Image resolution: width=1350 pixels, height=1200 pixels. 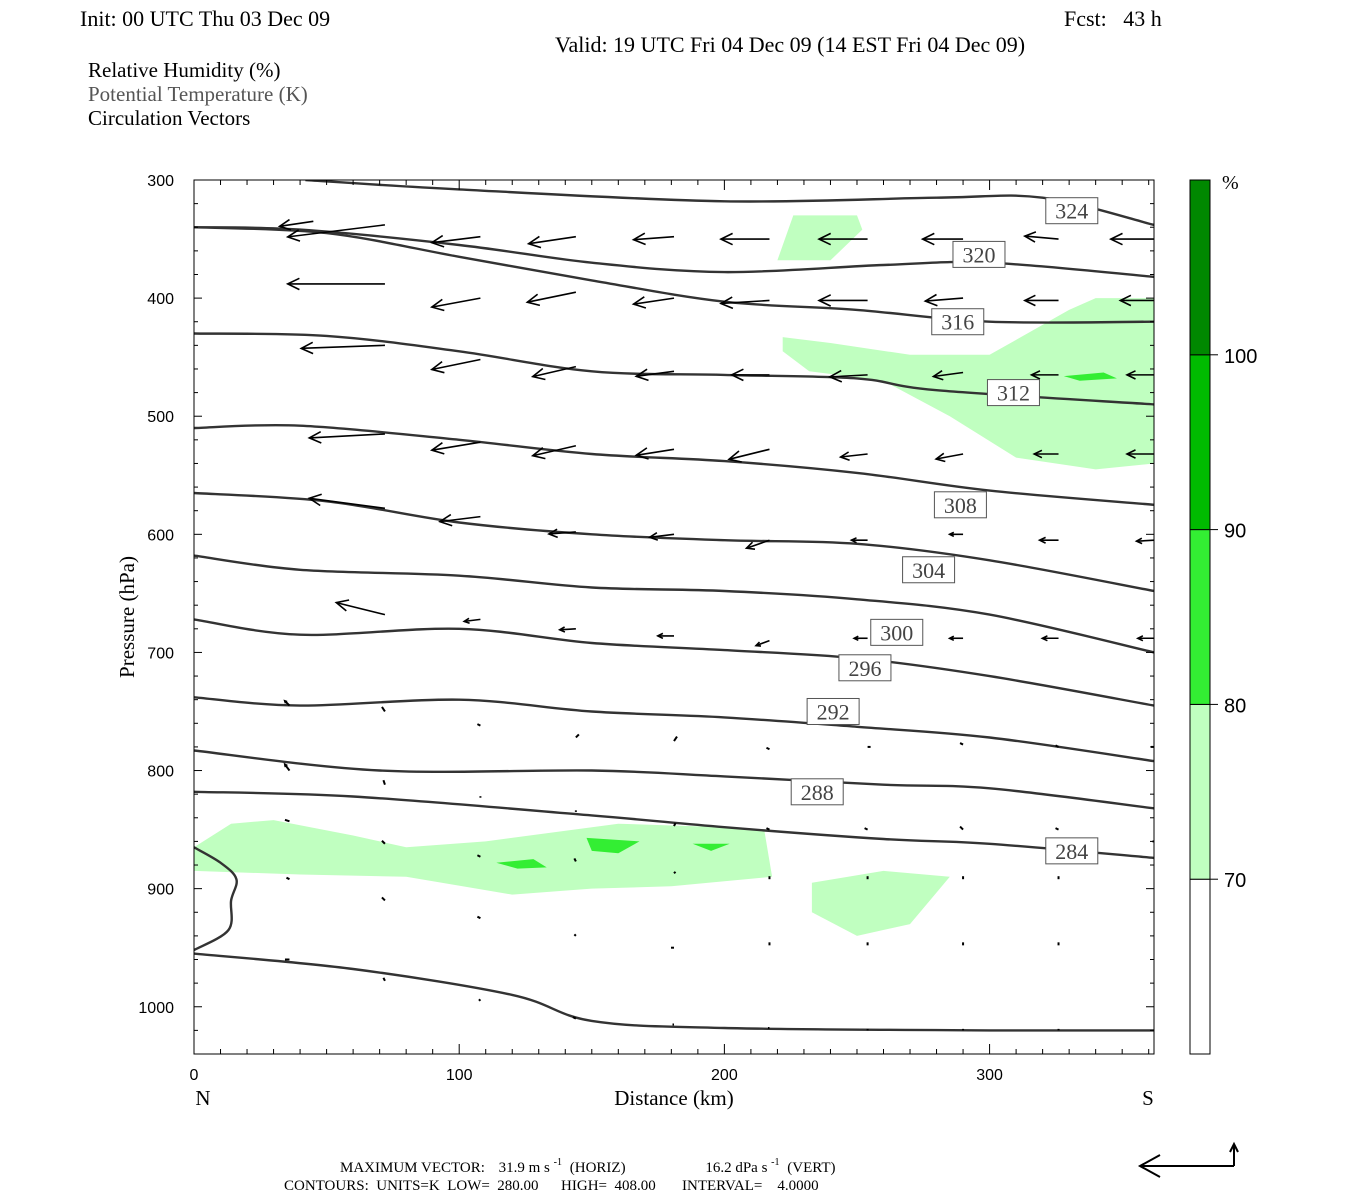 What do you see at coordinates (897, 632) in the screenshot?
I see `isentrope-label-300: 300` at bounding box center [897, 632].